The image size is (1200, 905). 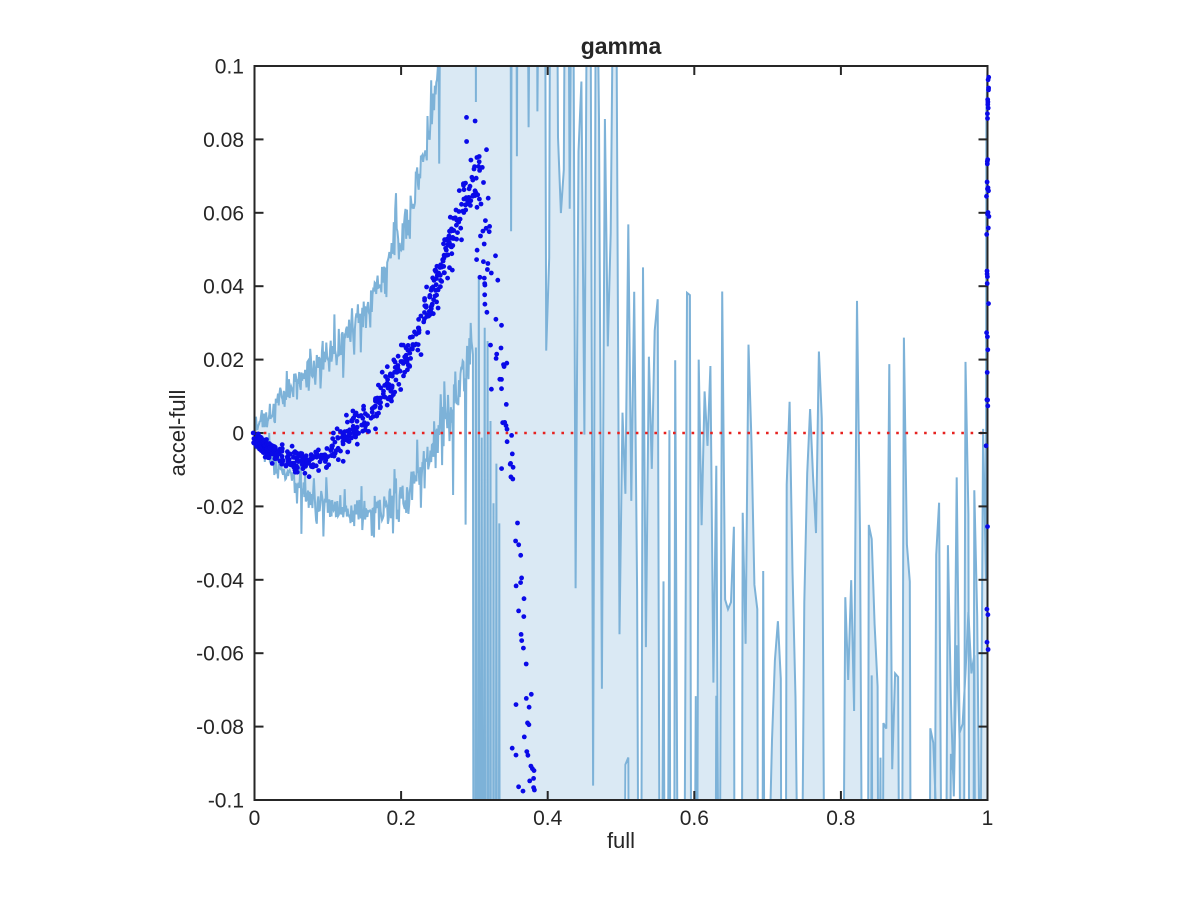 I want to click on svg-text: 0.6, so click(x=694, y=818).